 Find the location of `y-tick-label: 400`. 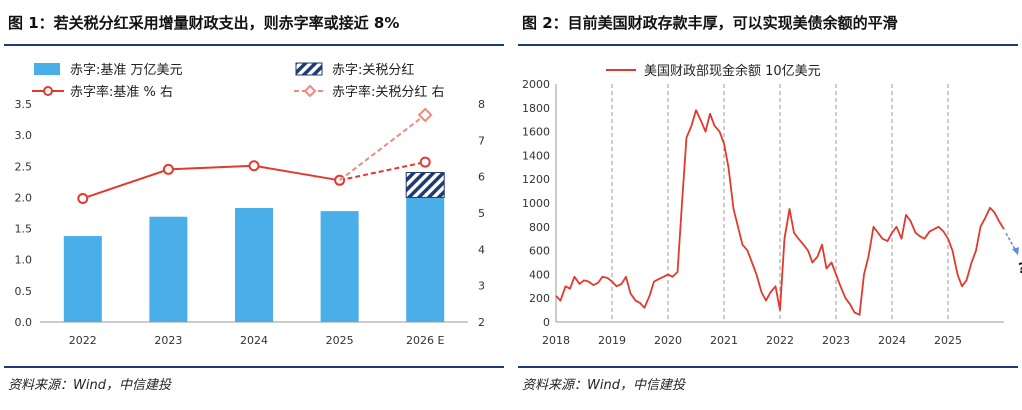

y-tick-label: 400 is located at coordinates (539, 274).